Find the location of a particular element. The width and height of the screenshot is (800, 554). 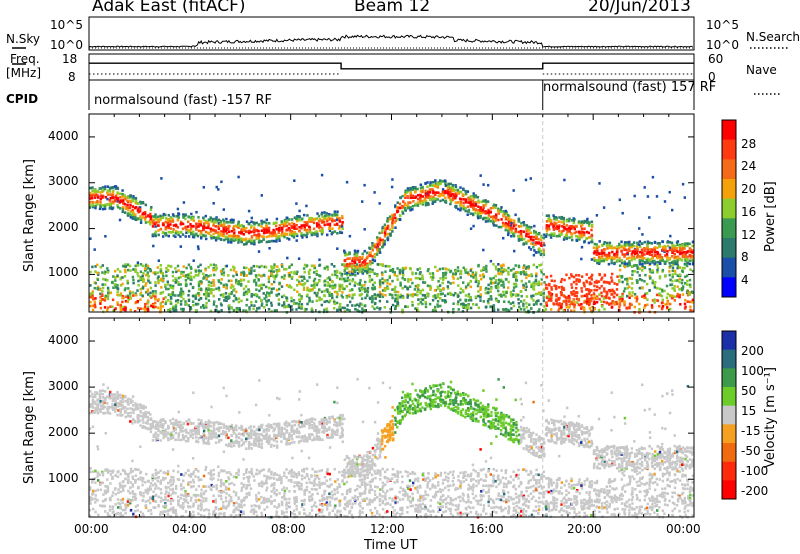

date-title: 20/Jun/2013 is located at coordinates (639, 8).